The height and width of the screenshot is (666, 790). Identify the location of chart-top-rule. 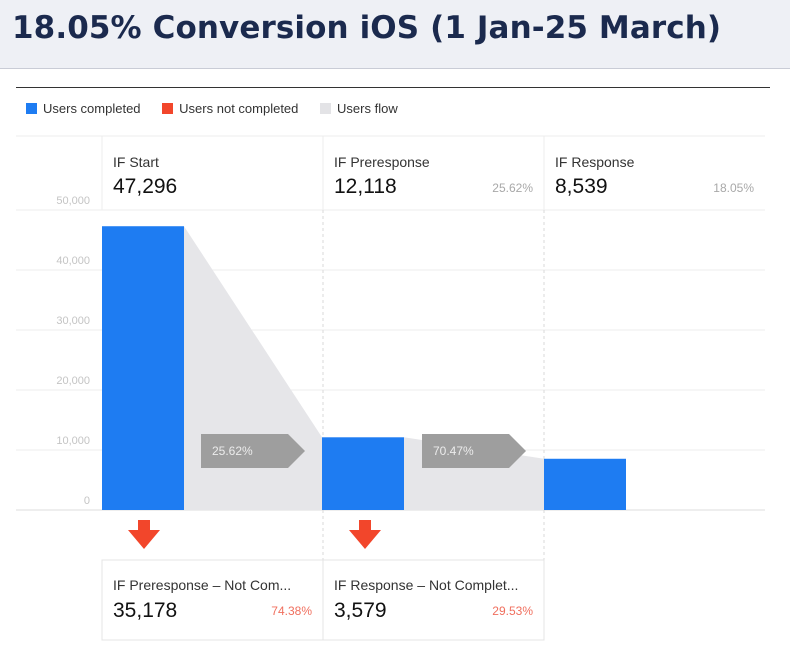
(393, 87).